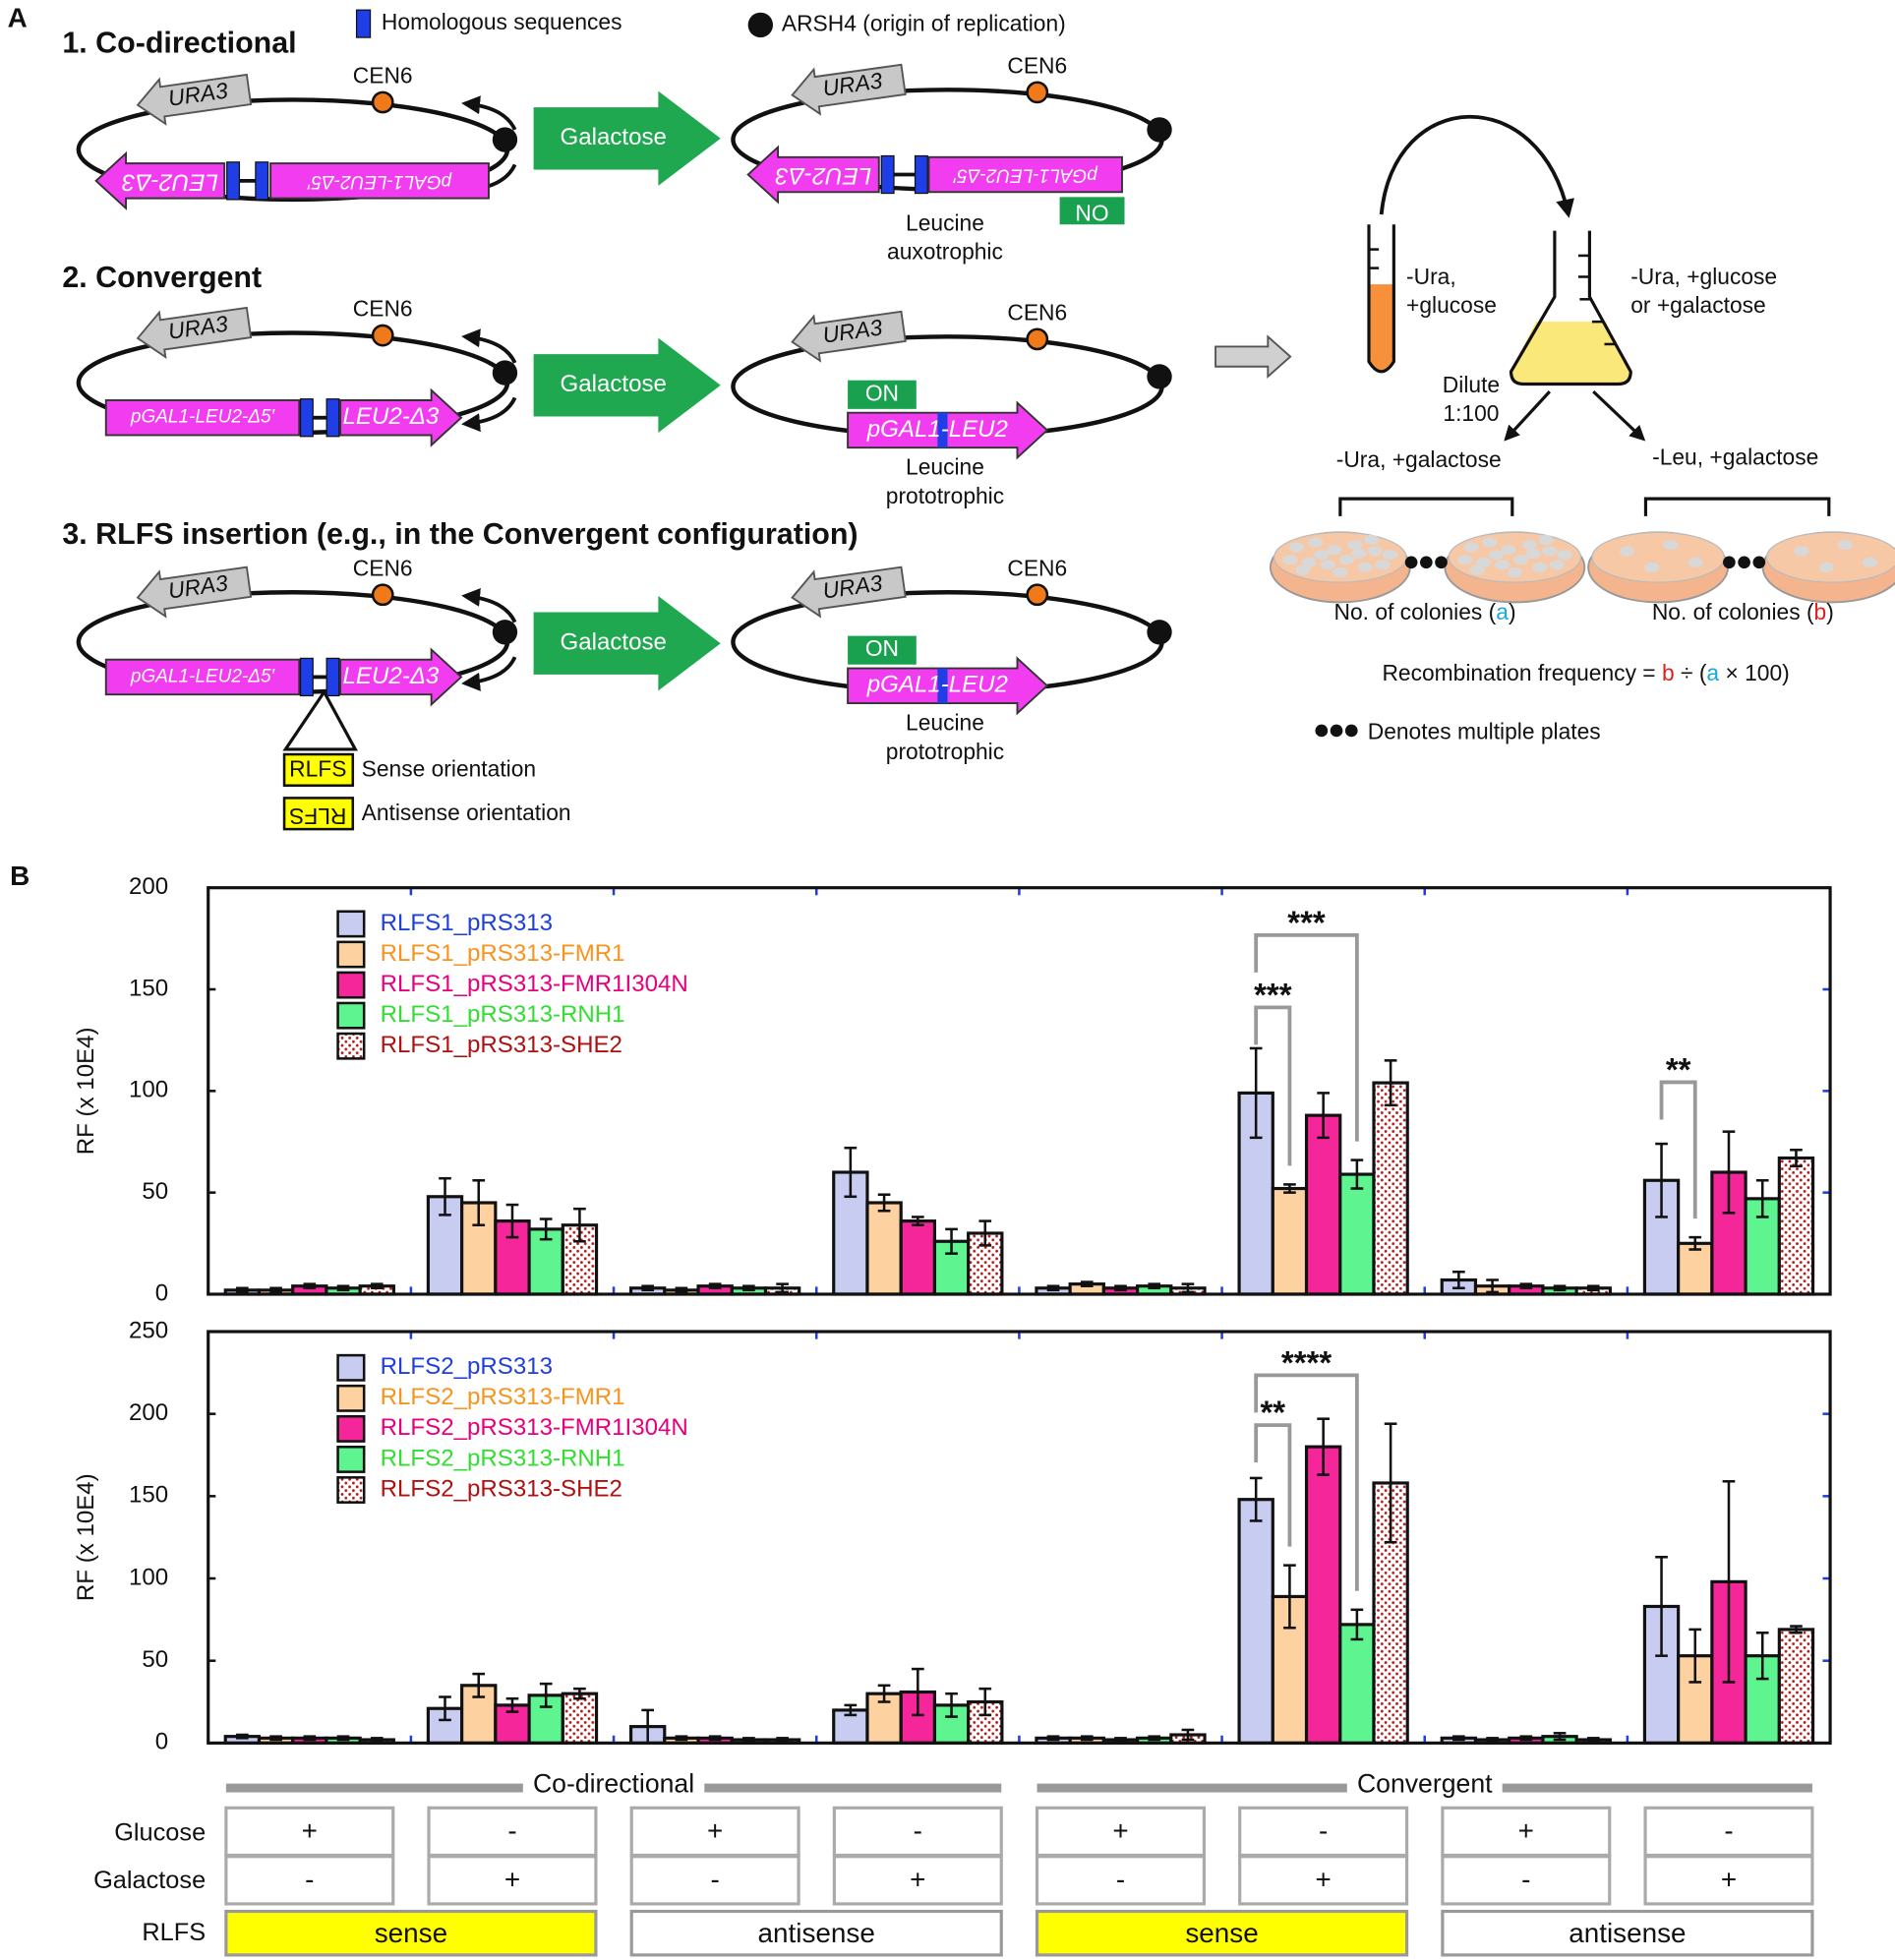  Describe the element at coordinates (148, 1495) in the screenshot. I see `y-tick-label: 150` at that location.